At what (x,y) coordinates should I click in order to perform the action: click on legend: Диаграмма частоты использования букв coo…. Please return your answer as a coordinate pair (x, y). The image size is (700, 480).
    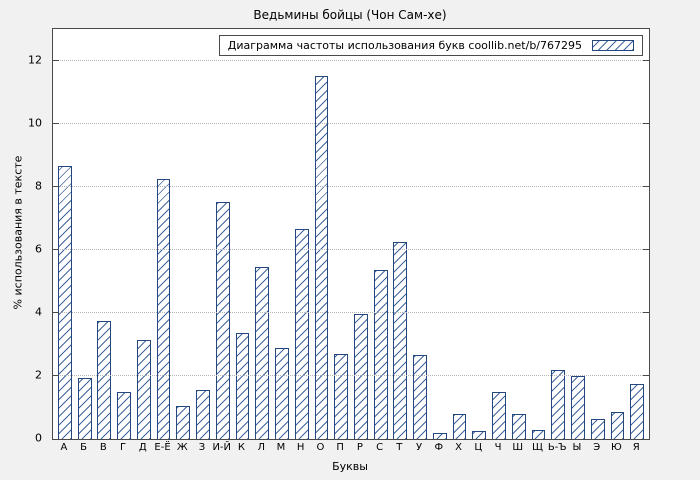
    Looking at the image, I should click on (430, 45).